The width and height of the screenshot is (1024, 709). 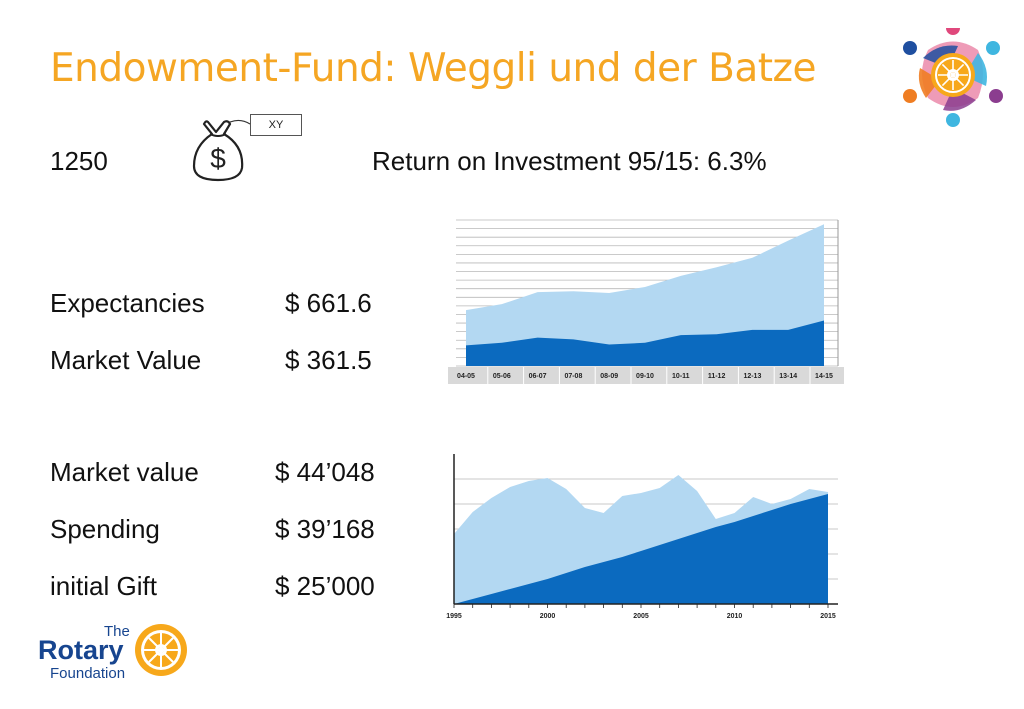 What do you see at coordinates (735, 616) in the screenshot?
I see `x-tick-label: 2010` at bounding box center [735, 616].